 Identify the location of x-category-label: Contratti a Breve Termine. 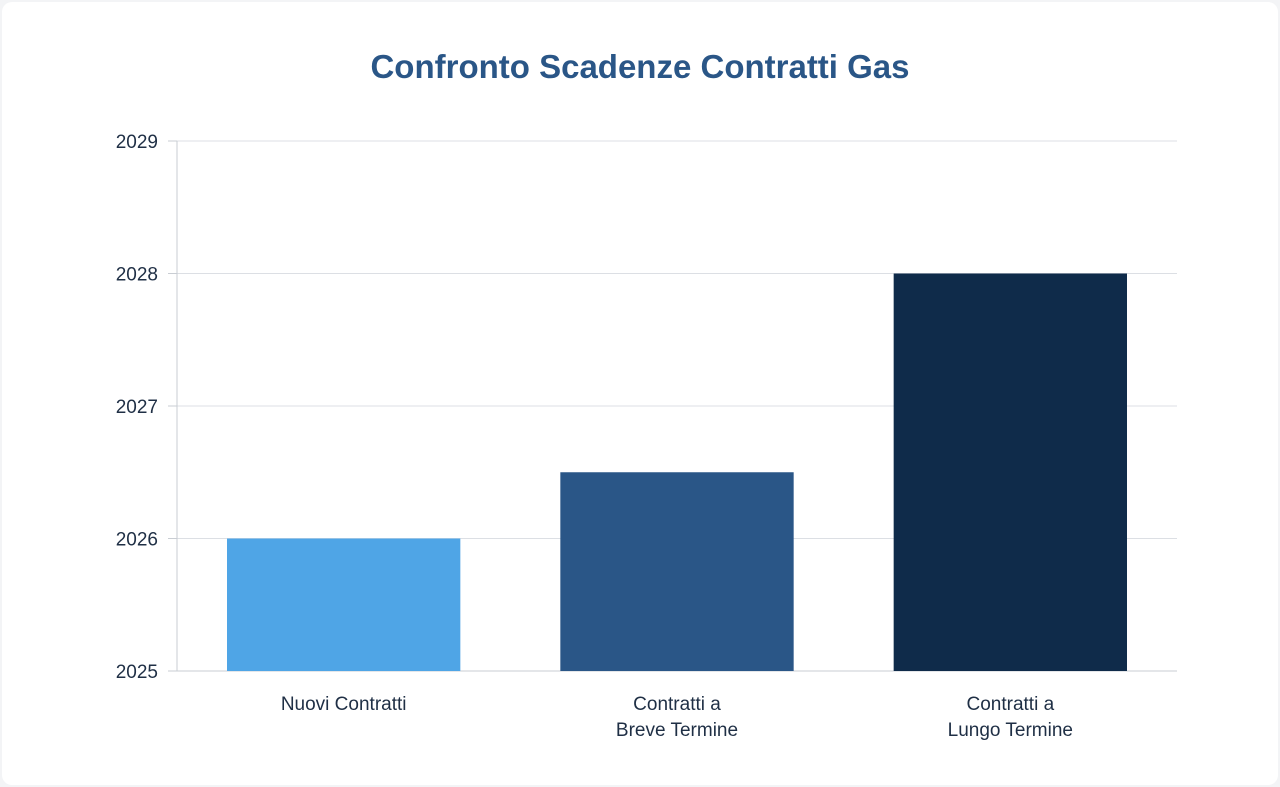
(677, 717).